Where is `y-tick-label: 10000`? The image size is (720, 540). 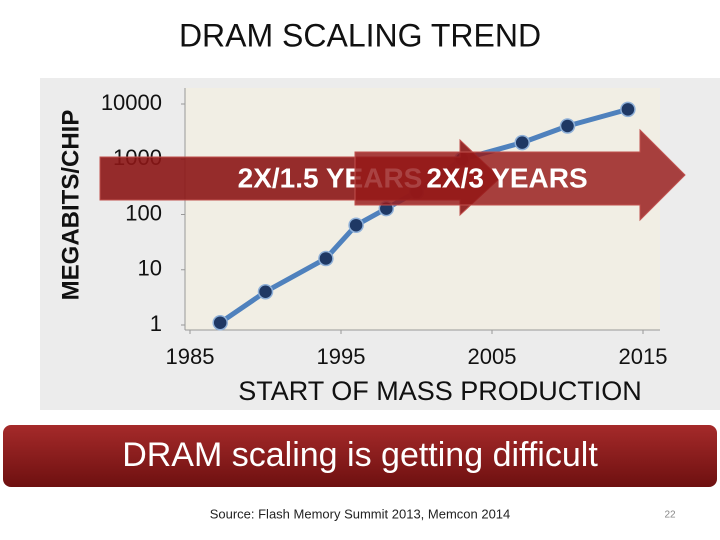
y-tick-label: 10000 is located at coordinates (131, 102).